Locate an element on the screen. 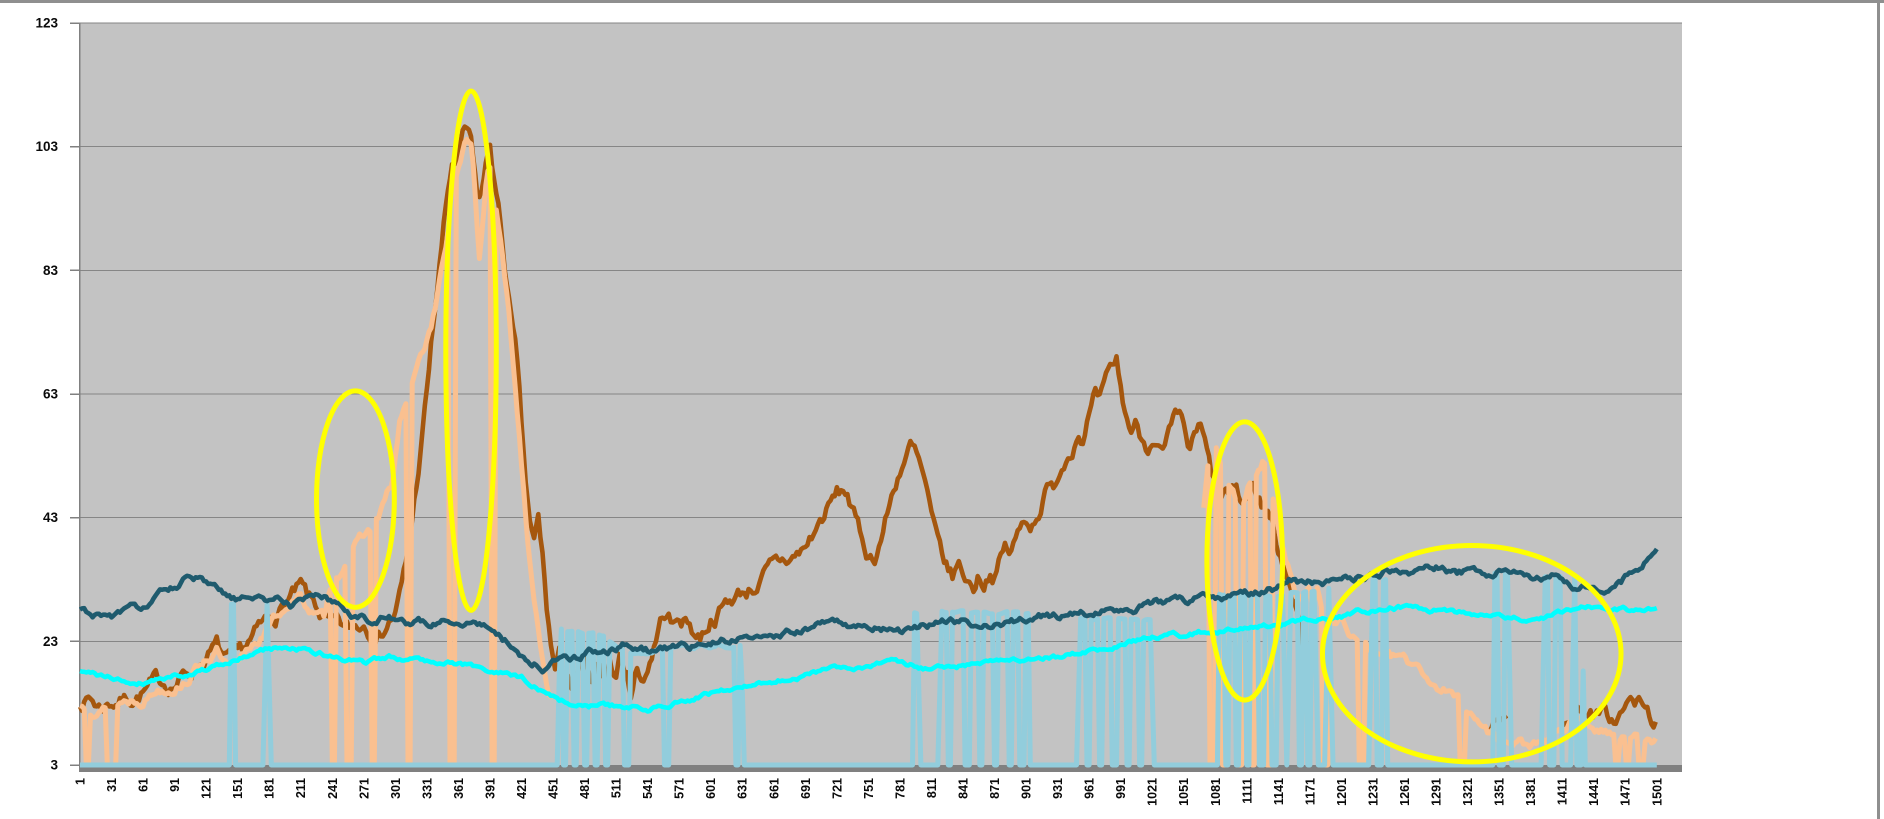 The height and width of the screenshot is (819, 1884). x-axis-label: 361 is located at coordinates (459, 788).